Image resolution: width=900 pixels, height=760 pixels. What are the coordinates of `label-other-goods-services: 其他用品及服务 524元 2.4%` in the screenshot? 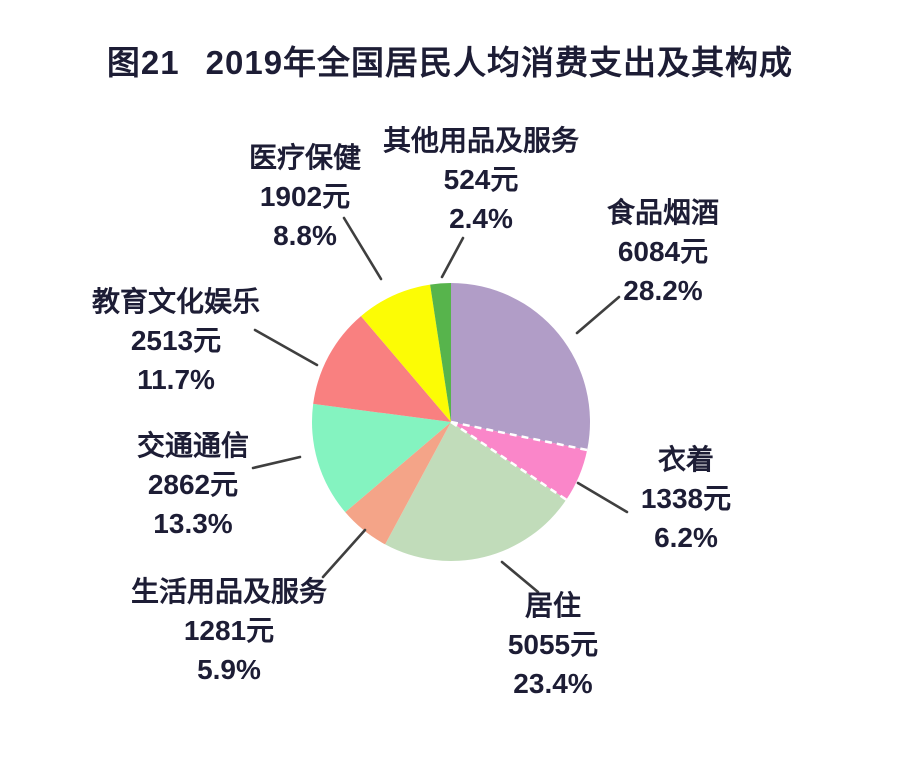 It's located at (481, 179).